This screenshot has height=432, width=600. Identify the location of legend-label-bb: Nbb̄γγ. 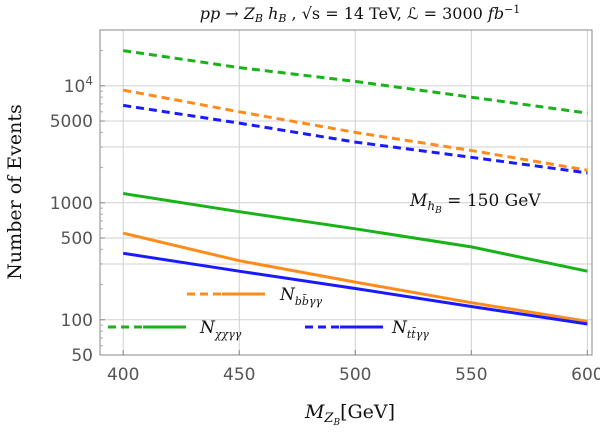
(301, 296).